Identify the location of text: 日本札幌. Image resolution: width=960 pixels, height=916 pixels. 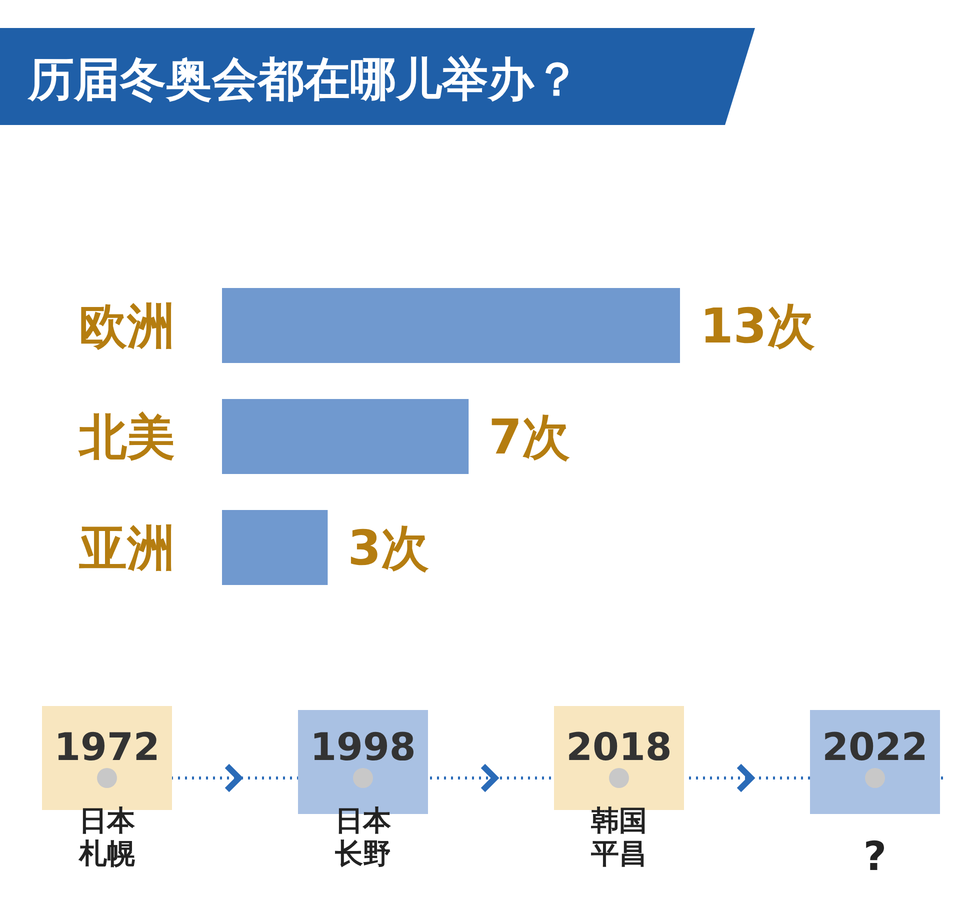
(107, 837).